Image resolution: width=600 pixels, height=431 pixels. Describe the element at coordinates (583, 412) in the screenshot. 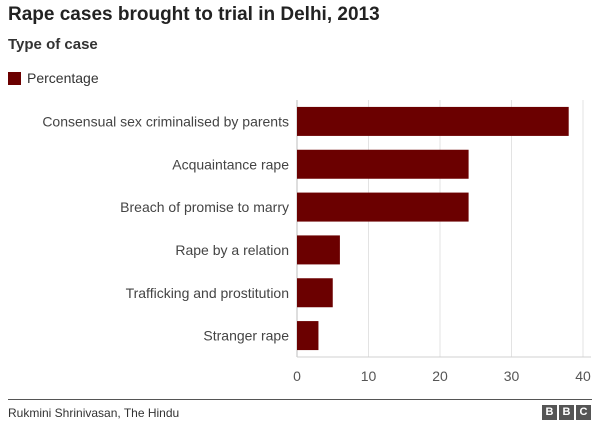

I see `bbc-logo-letter: C` at that location.